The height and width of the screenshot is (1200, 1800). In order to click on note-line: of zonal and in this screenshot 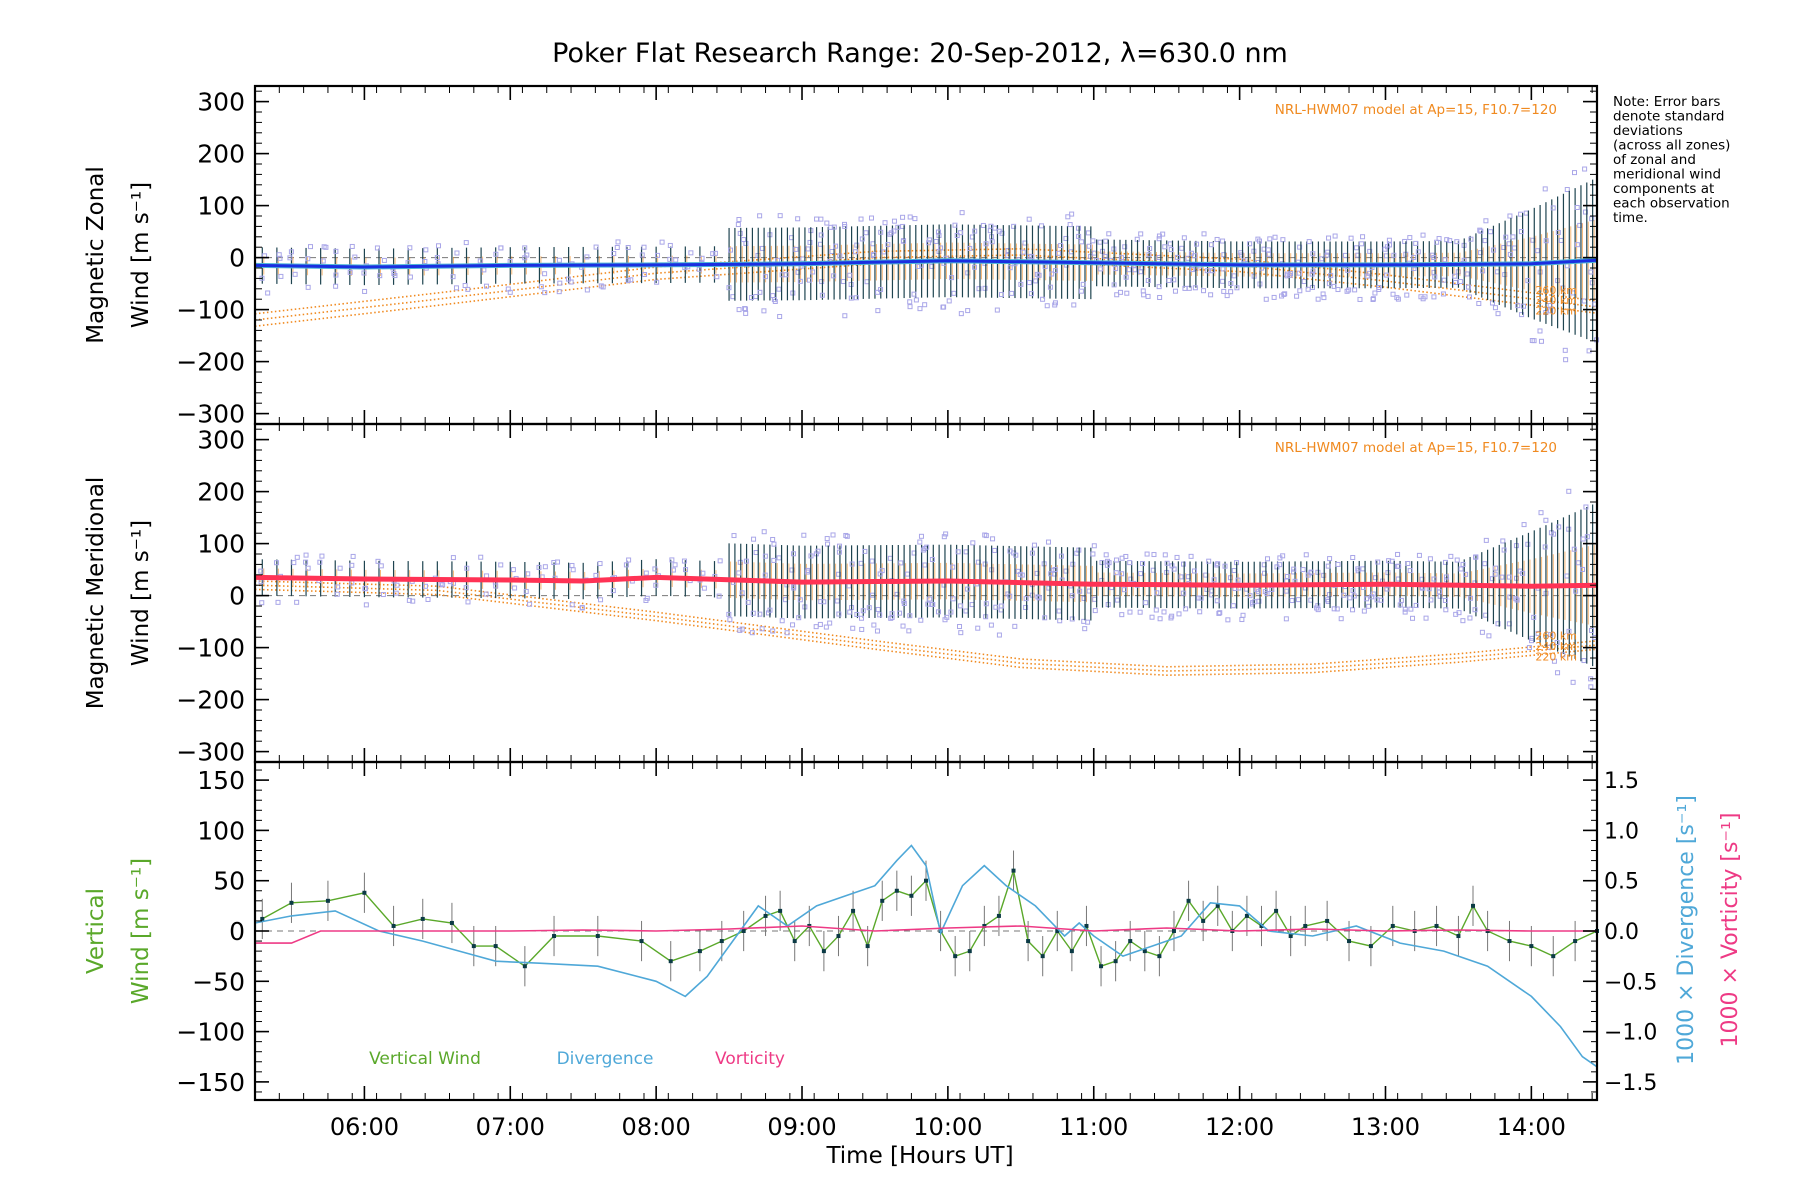, I will do `click(1654, 160)`.